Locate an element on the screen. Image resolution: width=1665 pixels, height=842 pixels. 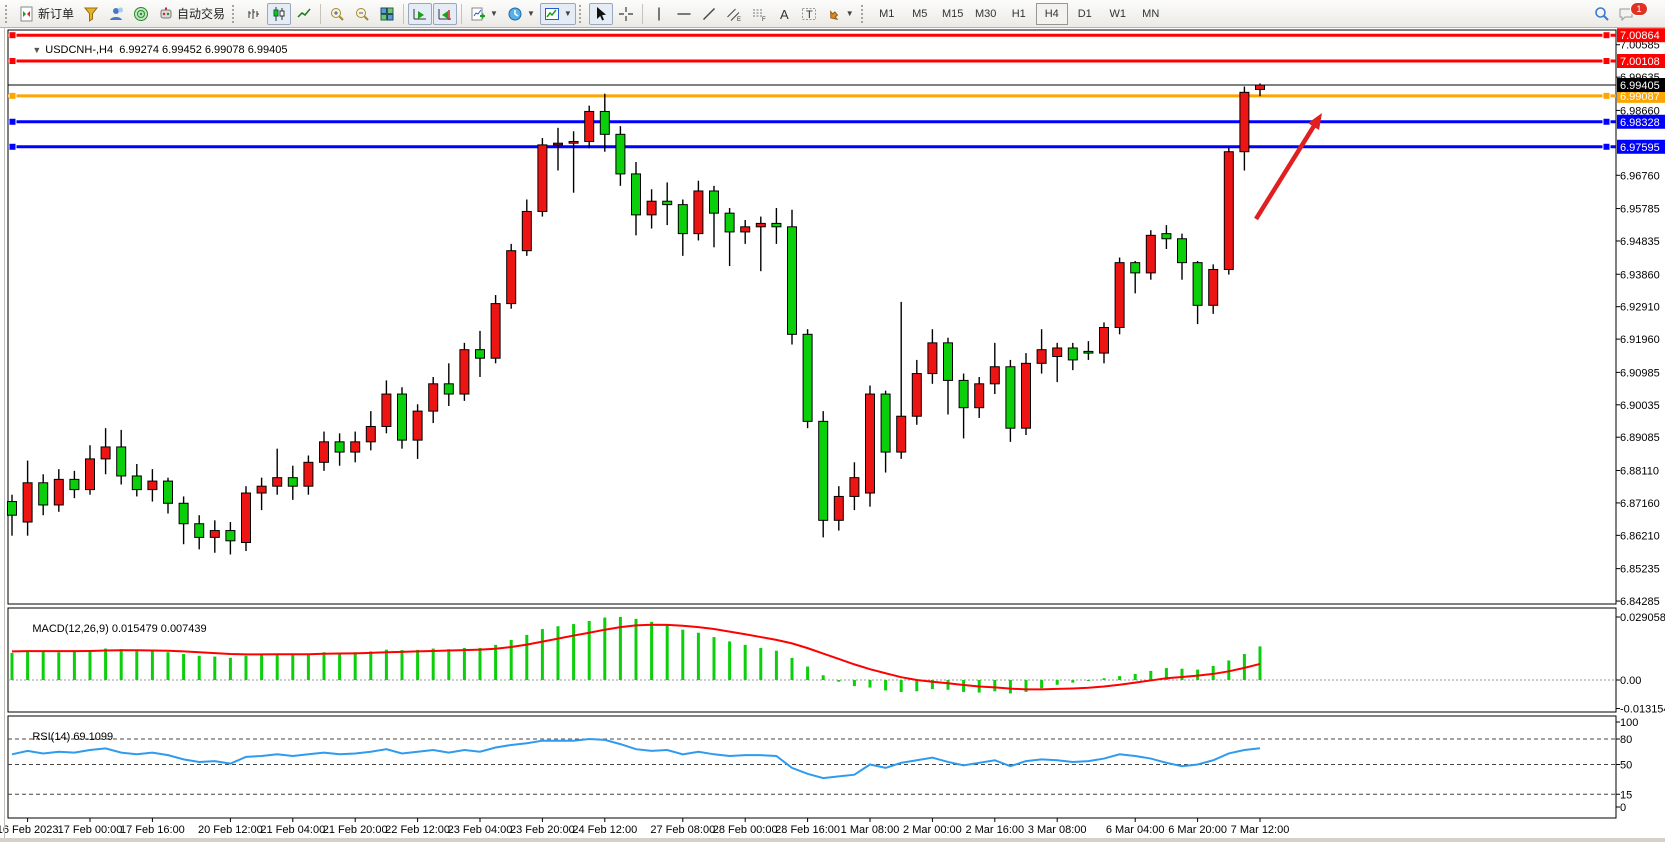
svg-text: 27 Feb 08:00 is located at coordinates (682, 830).